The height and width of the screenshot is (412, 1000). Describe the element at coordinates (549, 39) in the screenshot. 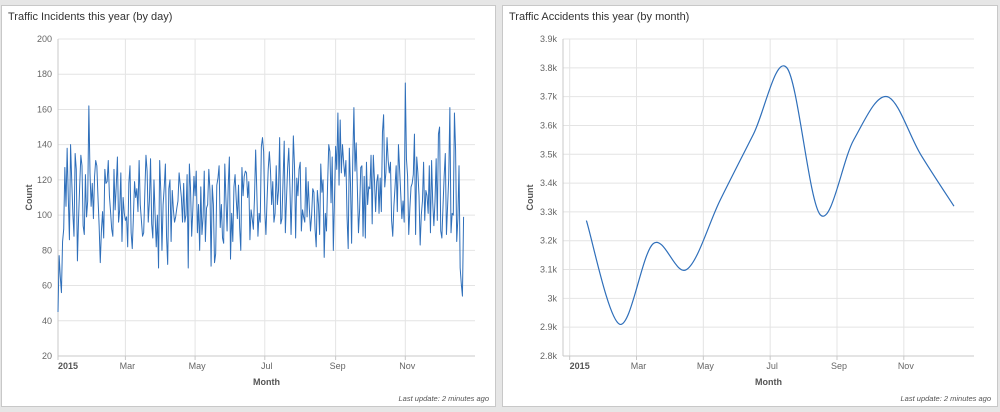

I see `y-tick-label: 3.9k` at that location.